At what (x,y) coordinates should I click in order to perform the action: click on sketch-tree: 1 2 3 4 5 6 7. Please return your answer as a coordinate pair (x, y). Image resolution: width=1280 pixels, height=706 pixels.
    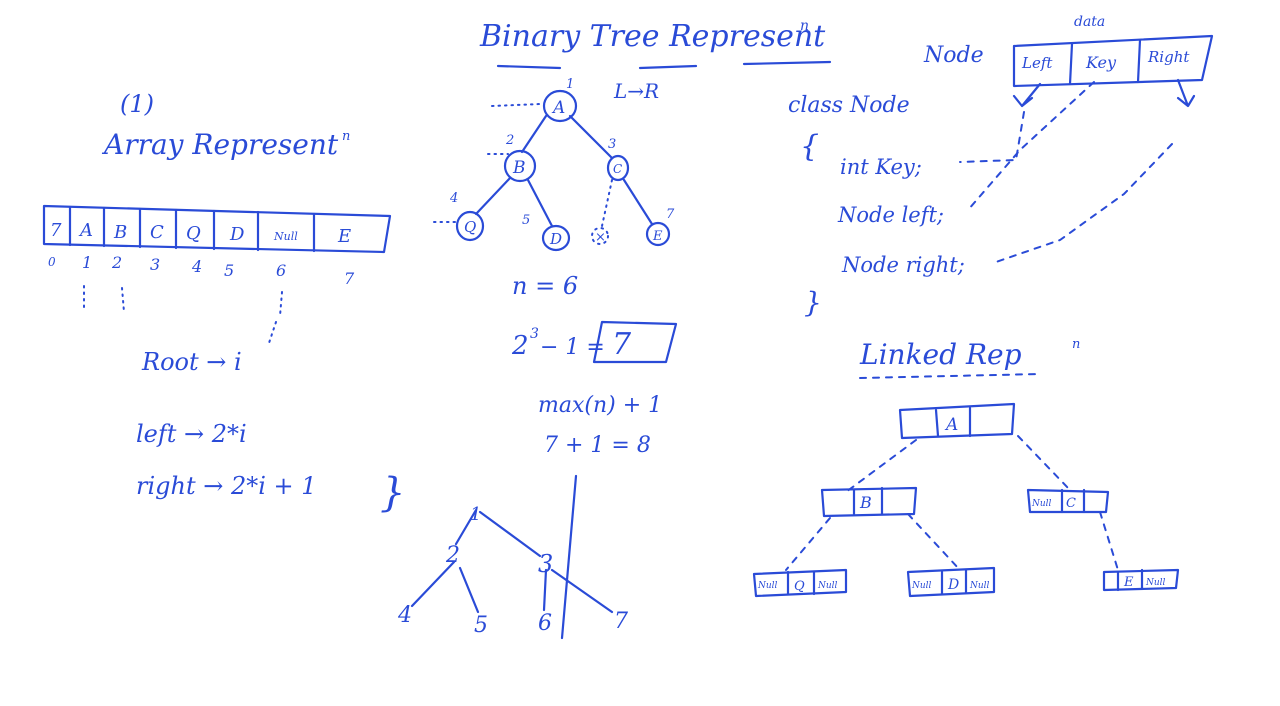
    Looking at the image, I should click on (512, 557).